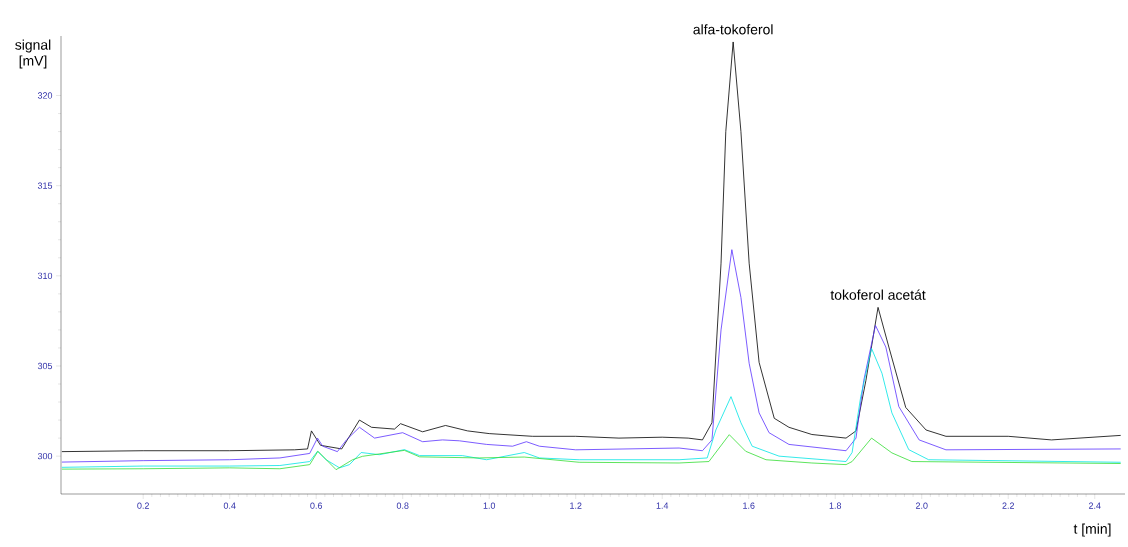  I want to click on x-tick-label: 0.8, so click(402, 505).